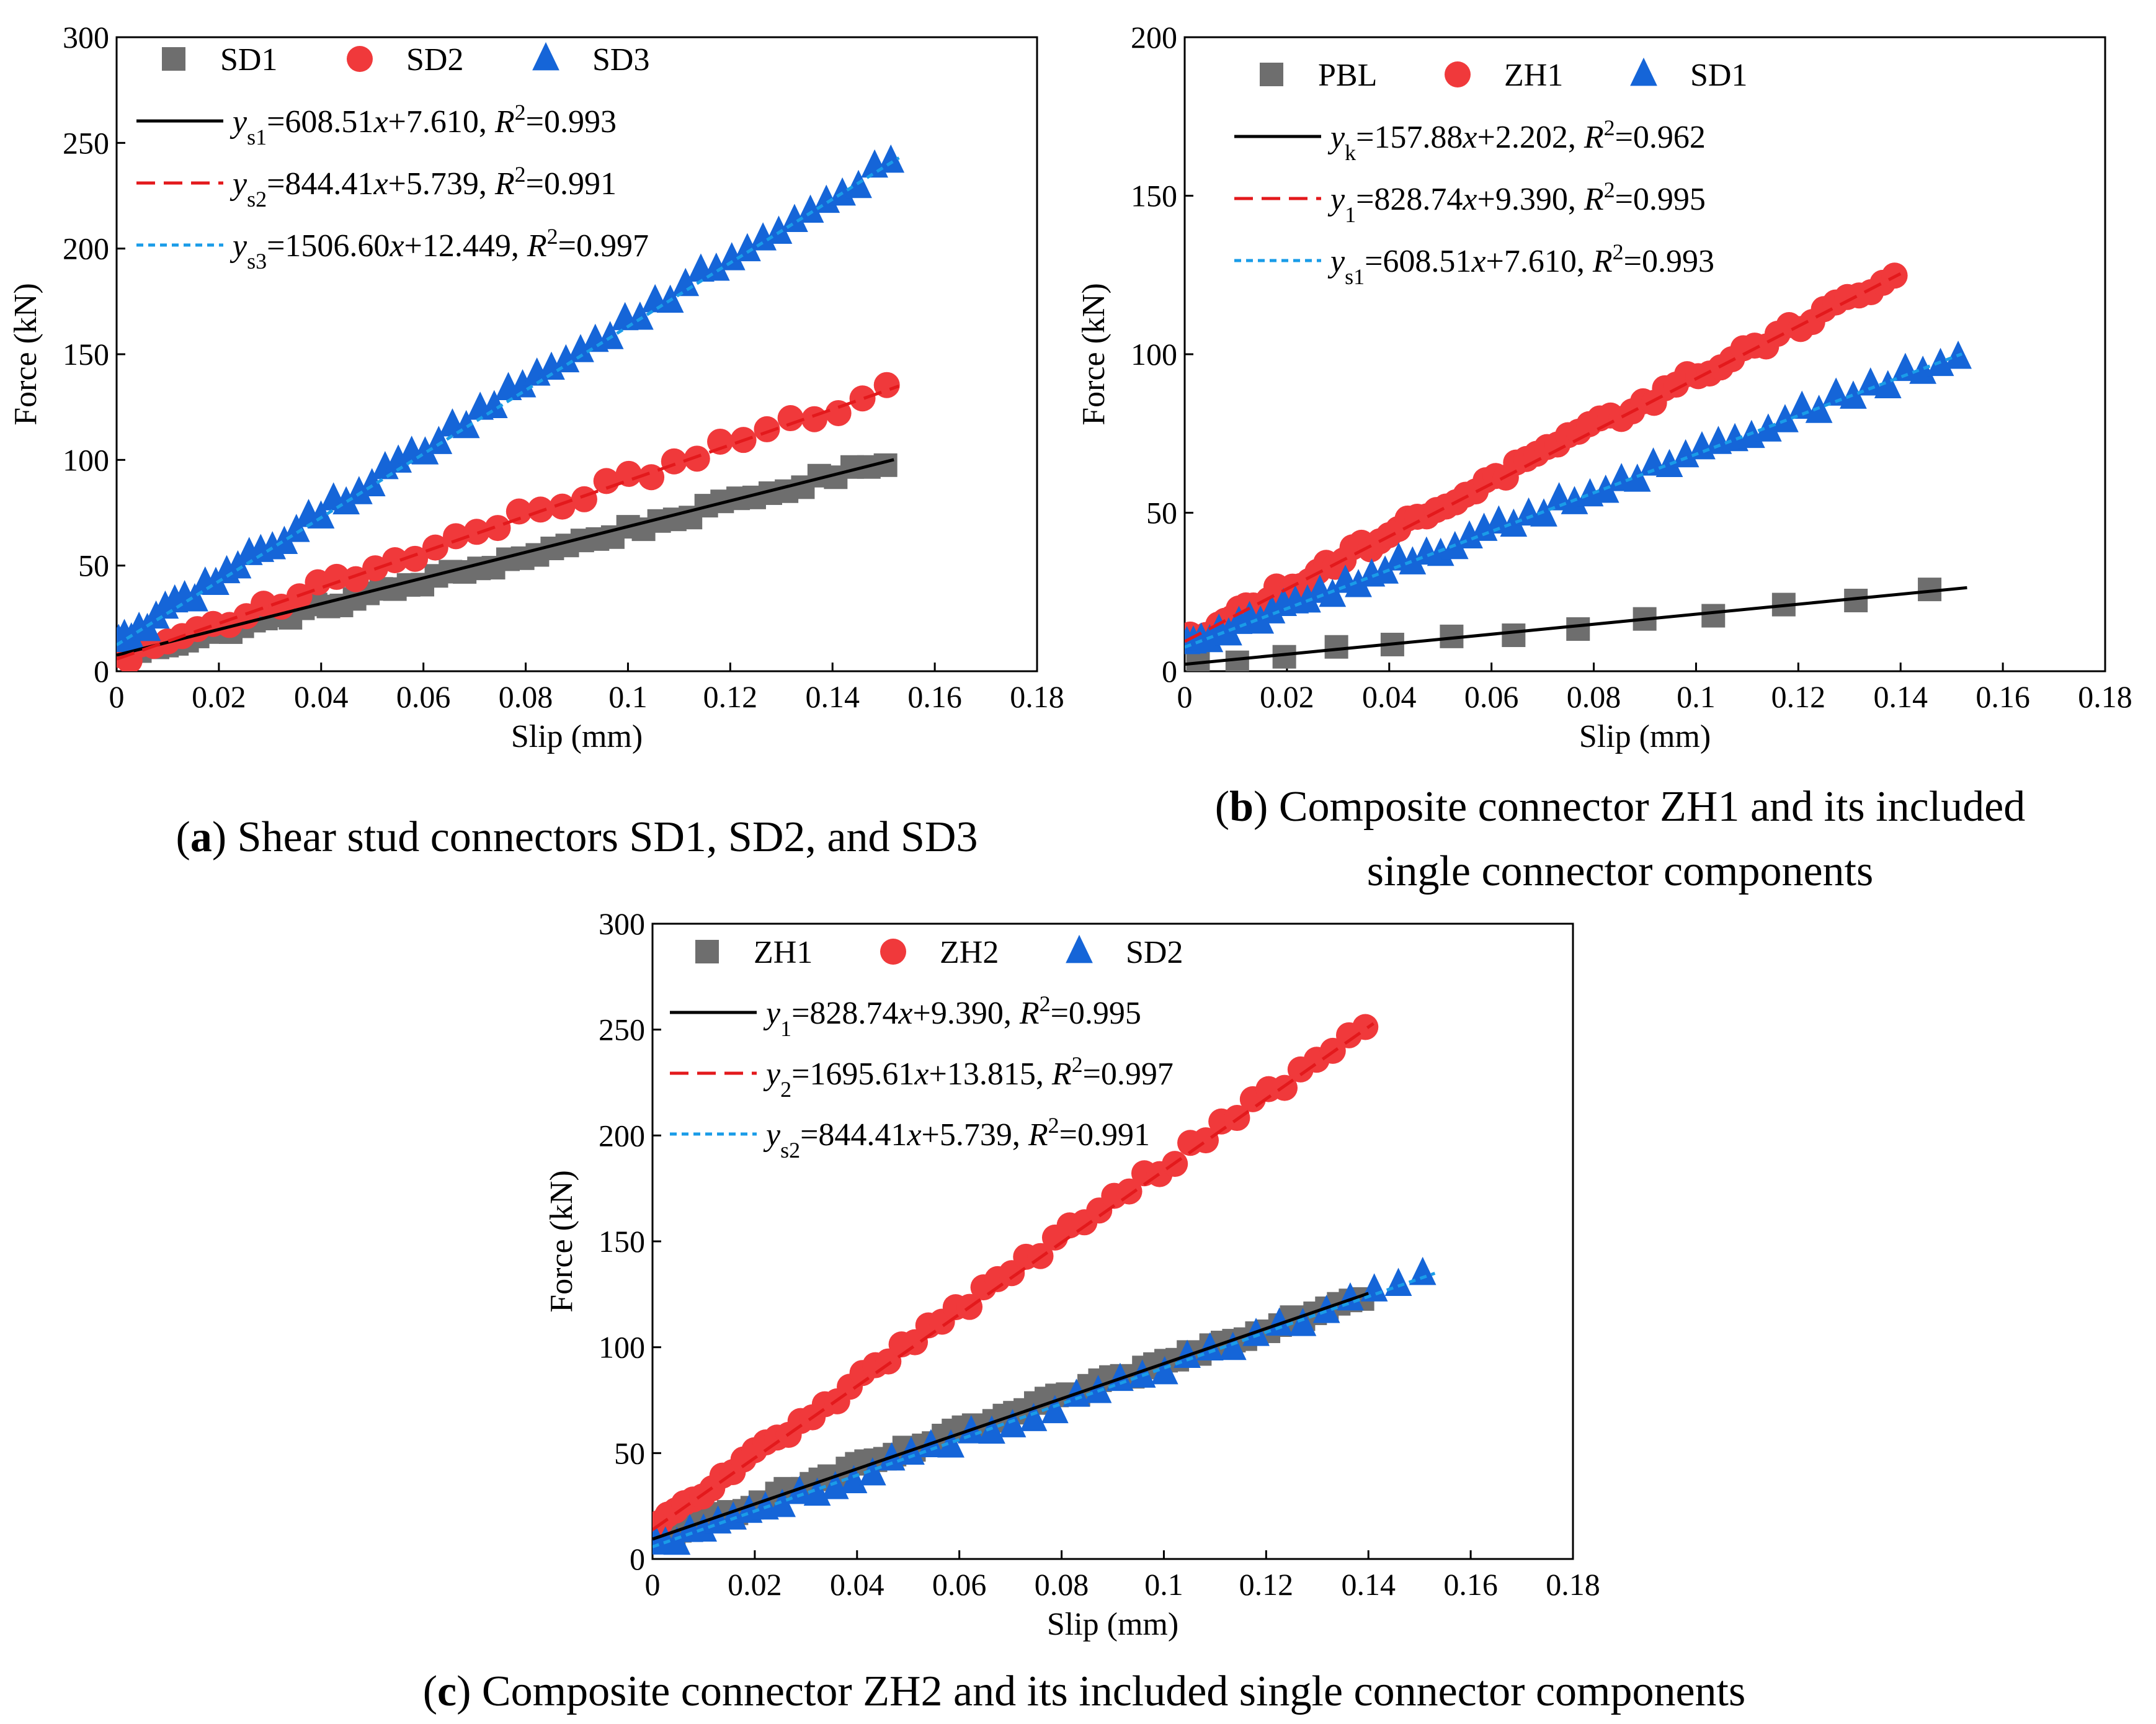  I want to click on y-tick-label: 300, so click(622, 923).